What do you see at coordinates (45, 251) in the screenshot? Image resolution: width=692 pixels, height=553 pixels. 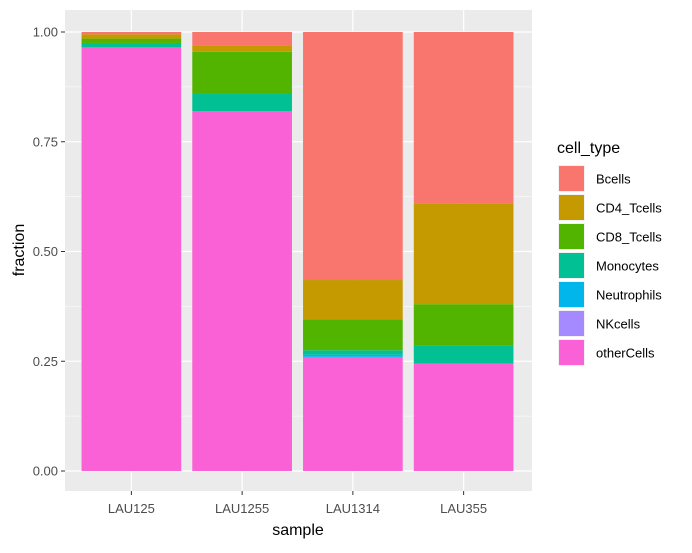 I see `y-tick-label: 0.50` at bounding box center [45, 251].